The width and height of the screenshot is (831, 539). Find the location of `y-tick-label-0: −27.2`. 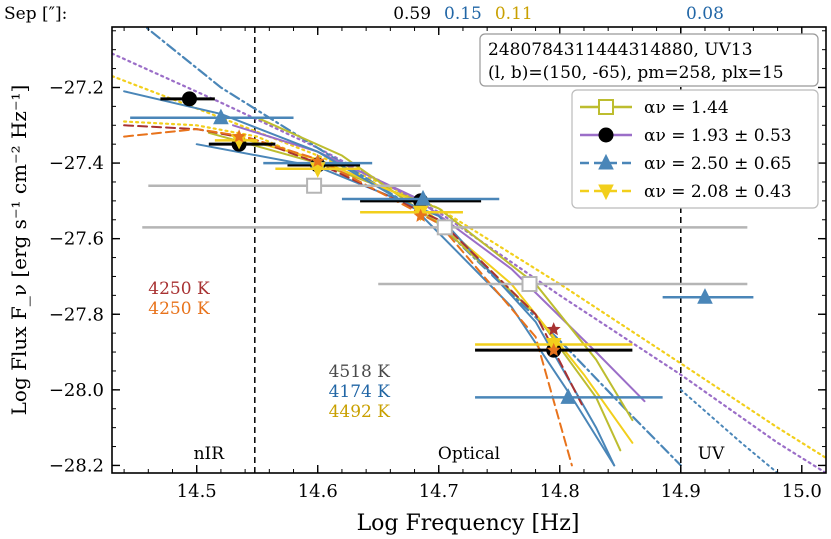

y-tick-label-0: −27.2 is located at coordinates (76, 87).